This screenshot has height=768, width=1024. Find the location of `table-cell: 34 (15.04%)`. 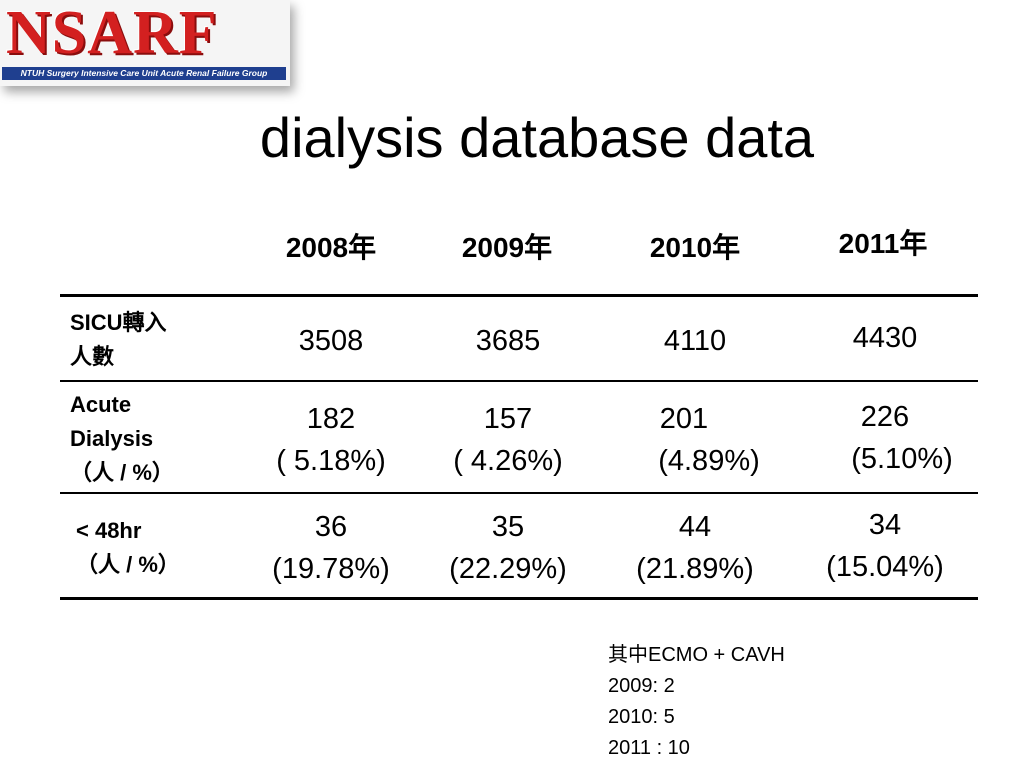

table-cell: 34 (15.04%) is located at coordinates (885, 546).